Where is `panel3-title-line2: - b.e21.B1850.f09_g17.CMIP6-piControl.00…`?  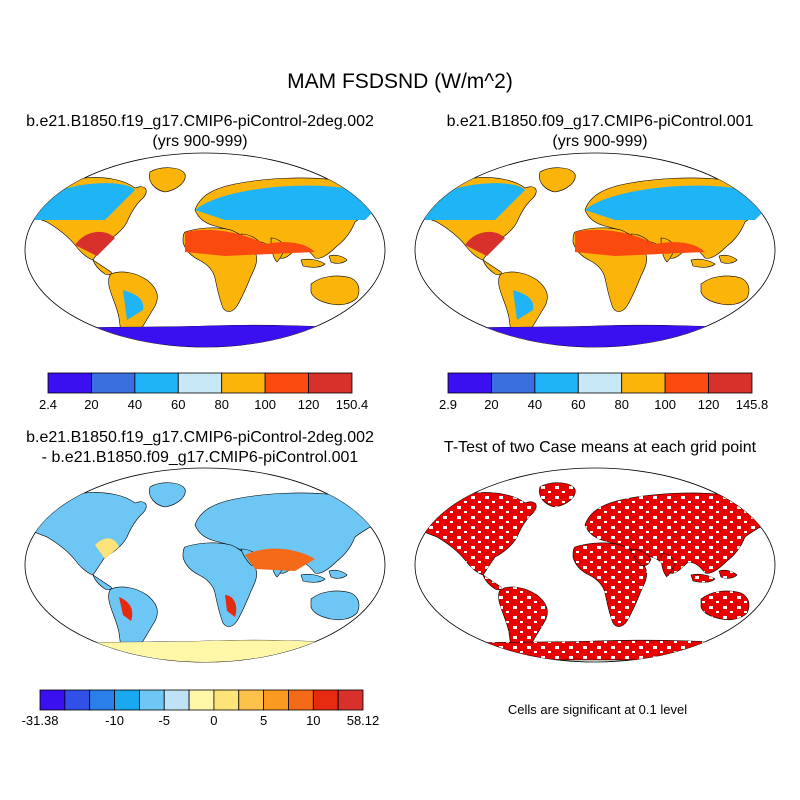 panel3-title-line2: - b.e21.B1850.f09_g17.CMIP6-piControl.00… is located at coordinates (200, 457).